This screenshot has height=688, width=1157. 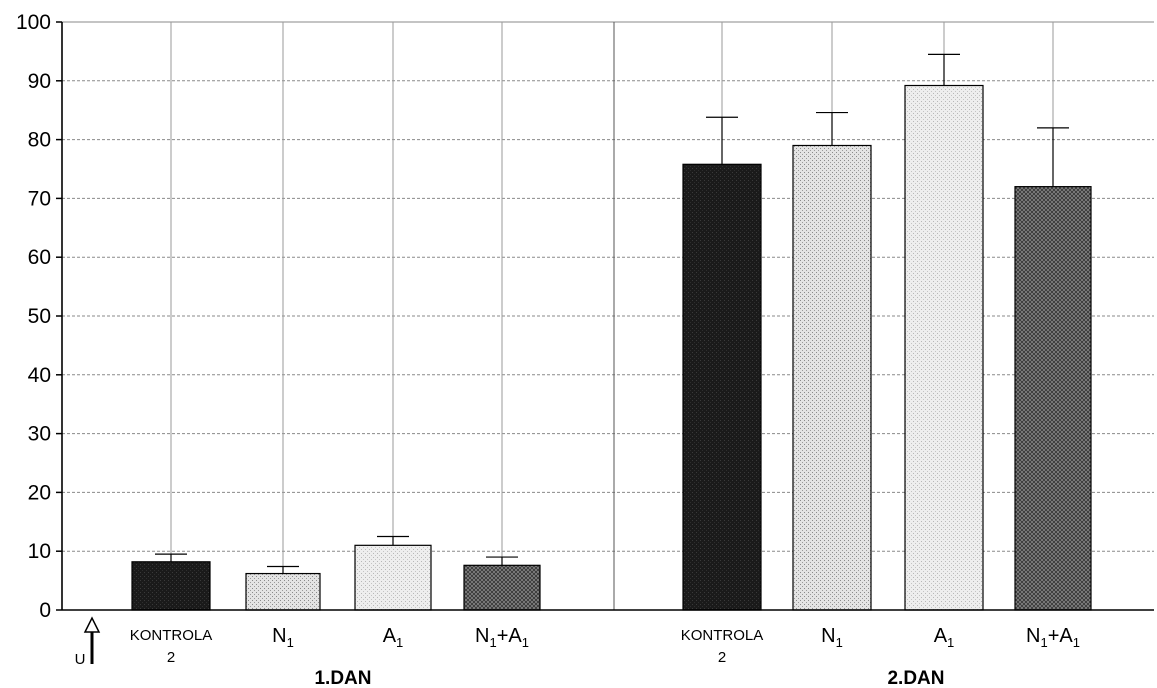 What do you see at coordinates (342, 678) in the screenshot?
I see `group-label-1: 1.DAN` at bounding box center [342, 678].